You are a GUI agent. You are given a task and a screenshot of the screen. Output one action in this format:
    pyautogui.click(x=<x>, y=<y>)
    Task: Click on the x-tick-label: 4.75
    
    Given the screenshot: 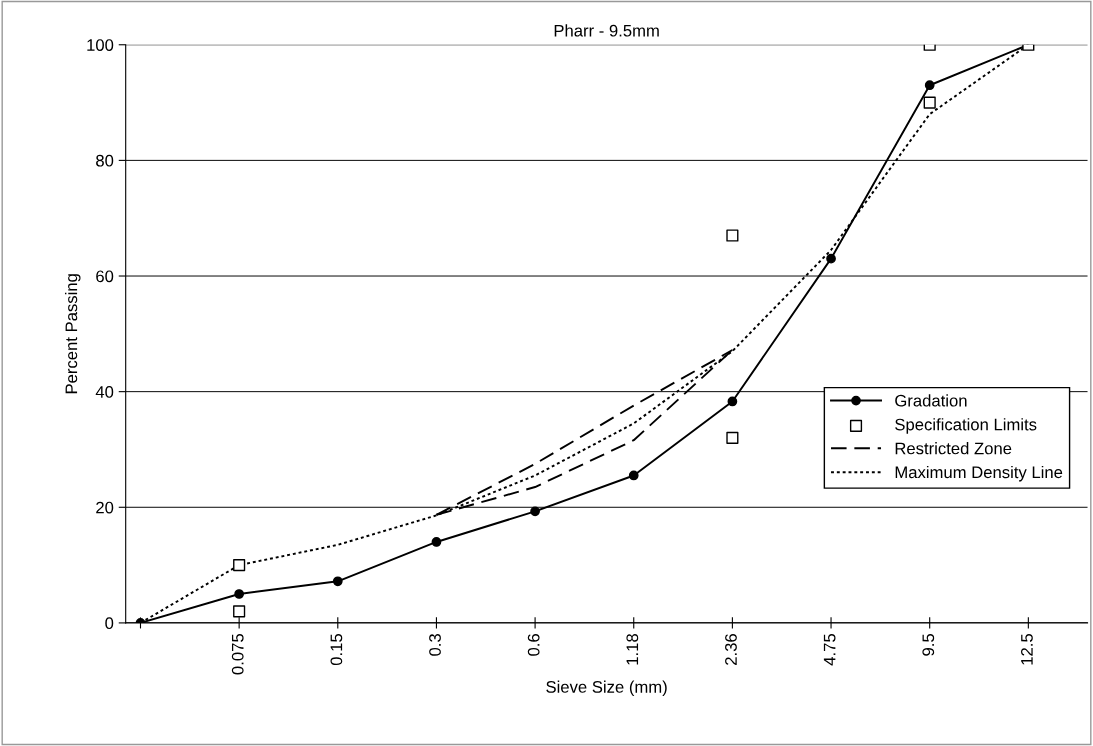 What is the action you would take?
    pyautogui.click(x=829, y=650)
    